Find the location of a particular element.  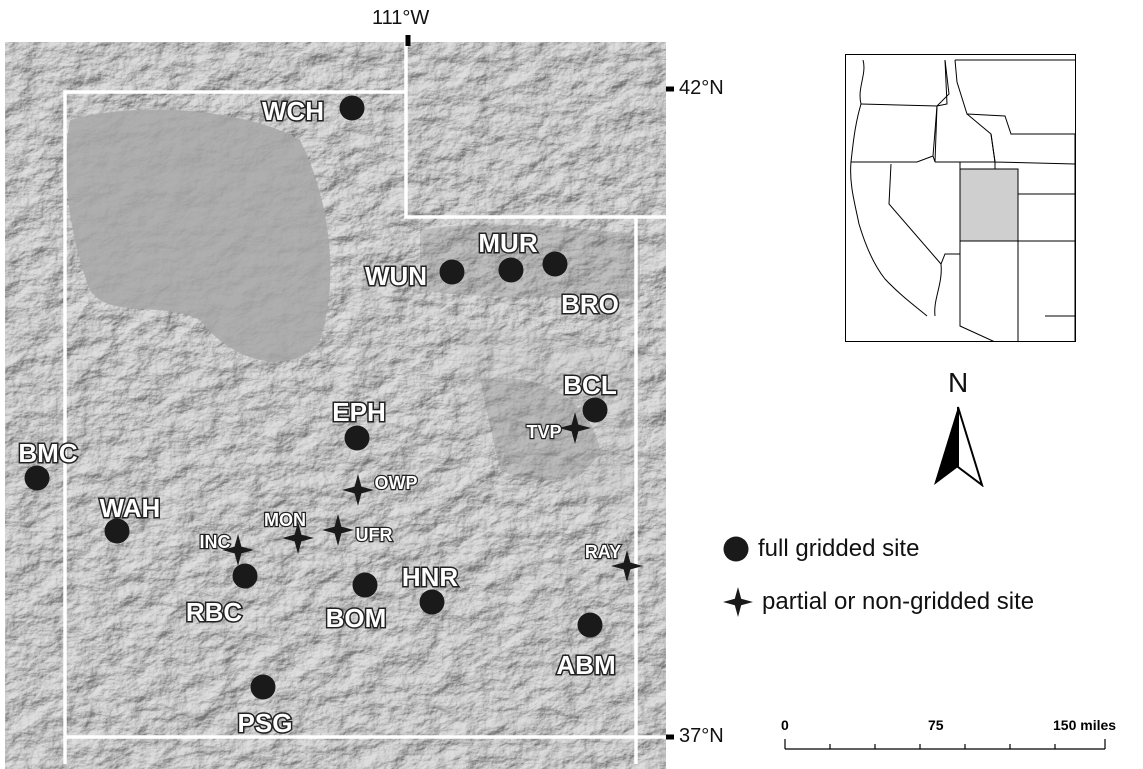

lat-label-37n: 37°N is located at coordinates (701, 736).